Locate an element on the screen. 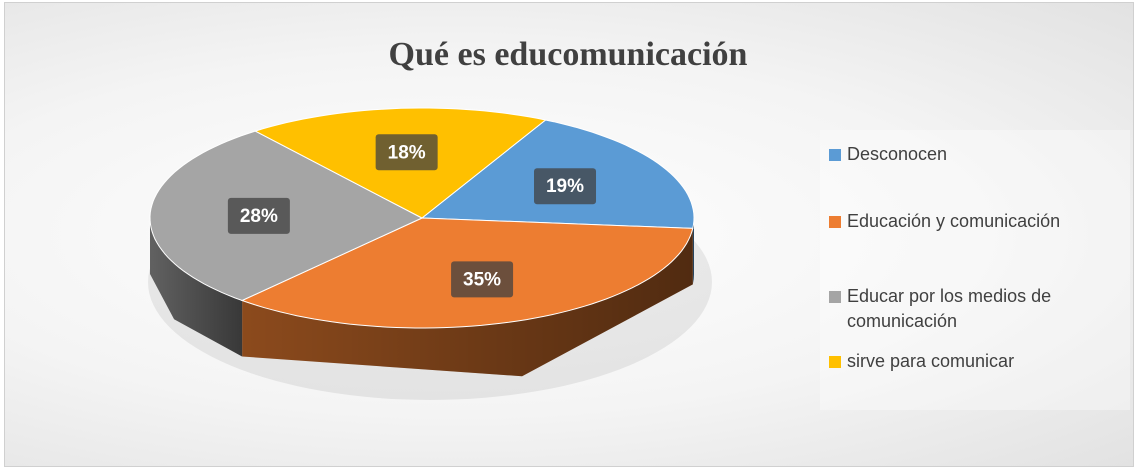 The height and width of the screenshot is (469, 1137). legend-item: Desconocen is located at coordinates (978, 154).